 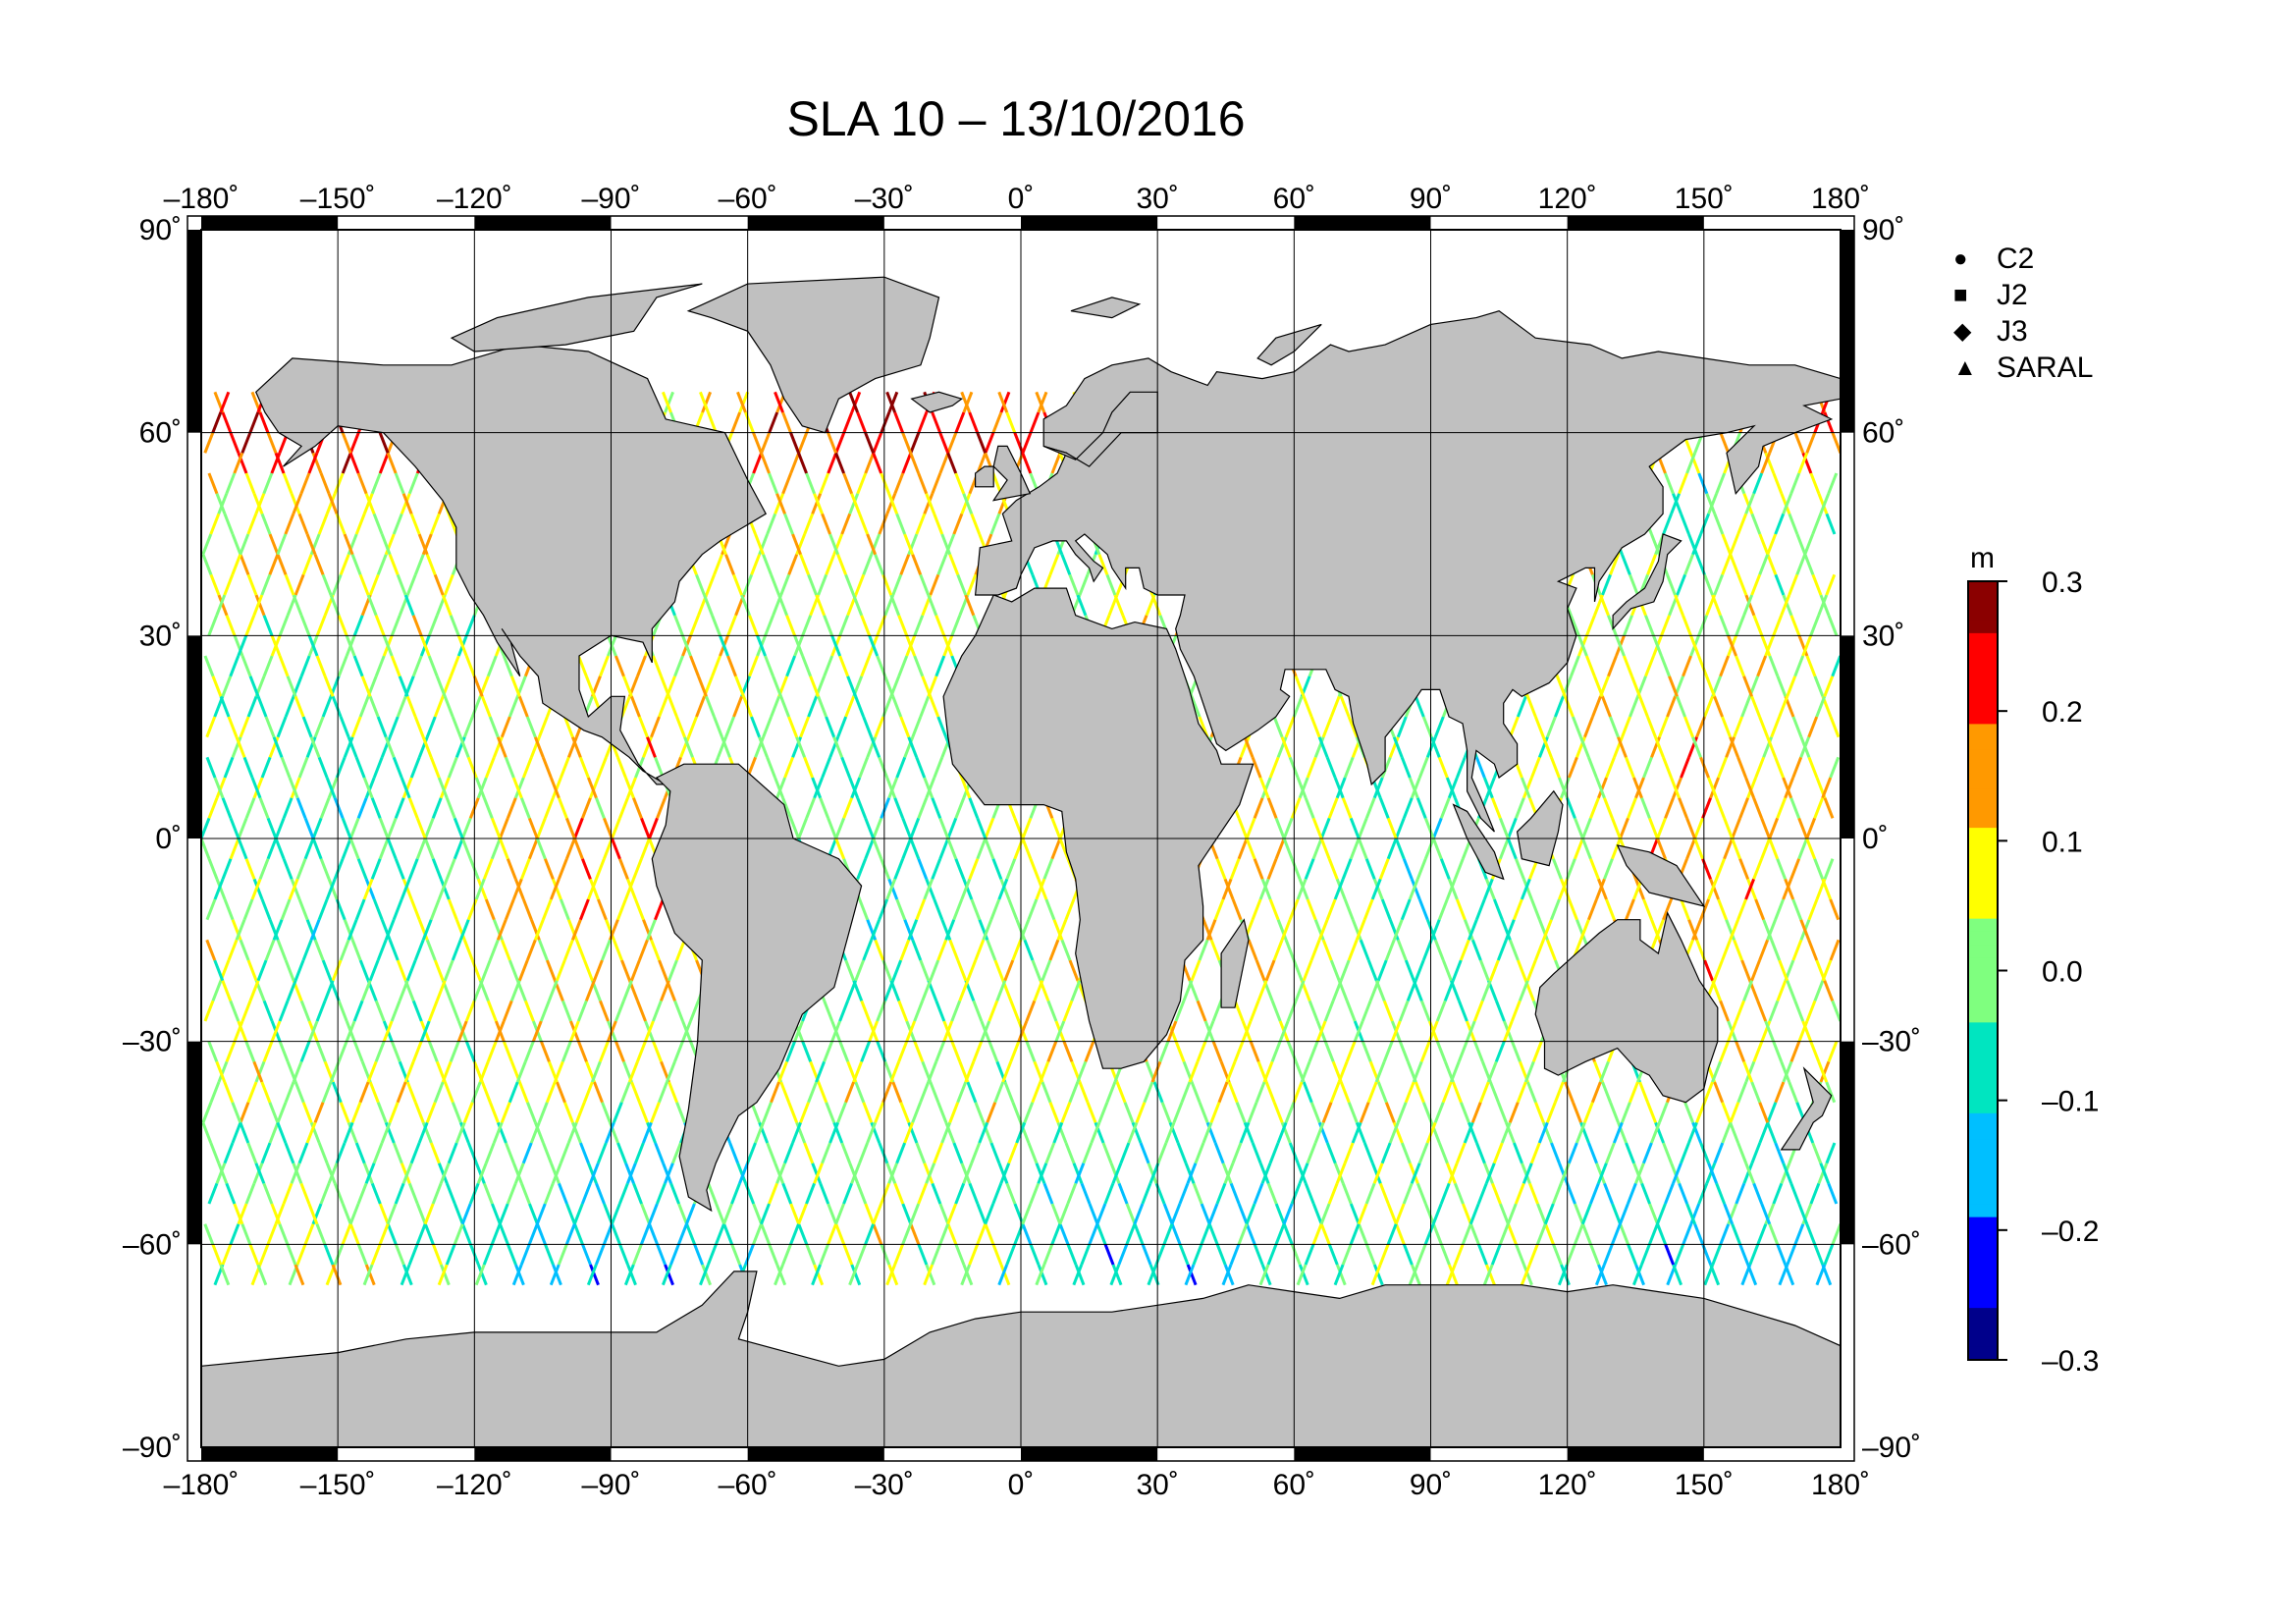 I want to click on lat-tick-label: 90˚, so click(x=160, y=230).